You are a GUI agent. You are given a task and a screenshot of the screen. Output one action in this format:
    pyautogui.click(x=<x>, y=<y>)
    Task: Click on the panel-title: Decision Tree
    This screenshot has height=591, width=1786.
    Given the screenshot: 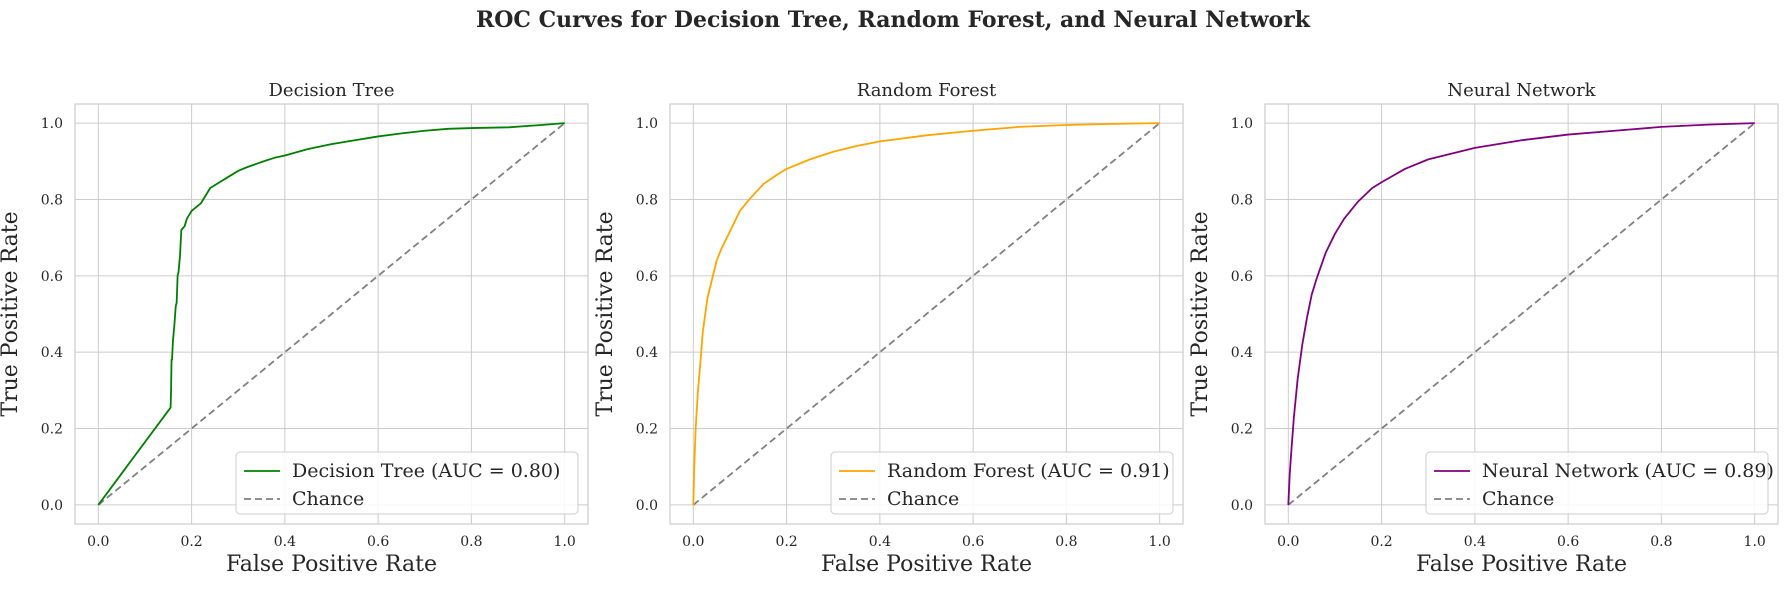 What is the action you would take?
    pyautogui.click(x=332, y=90)
    